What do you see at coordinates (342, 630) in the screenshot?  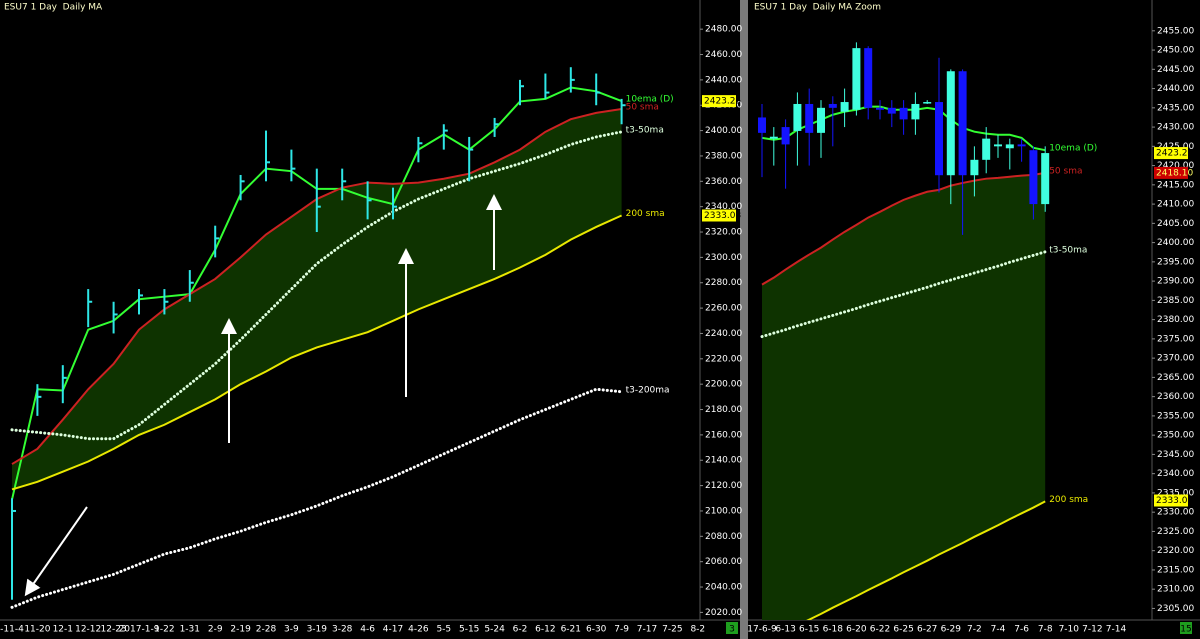 I see `x-tick-label: 3-28` at bounding box center [342, 630].